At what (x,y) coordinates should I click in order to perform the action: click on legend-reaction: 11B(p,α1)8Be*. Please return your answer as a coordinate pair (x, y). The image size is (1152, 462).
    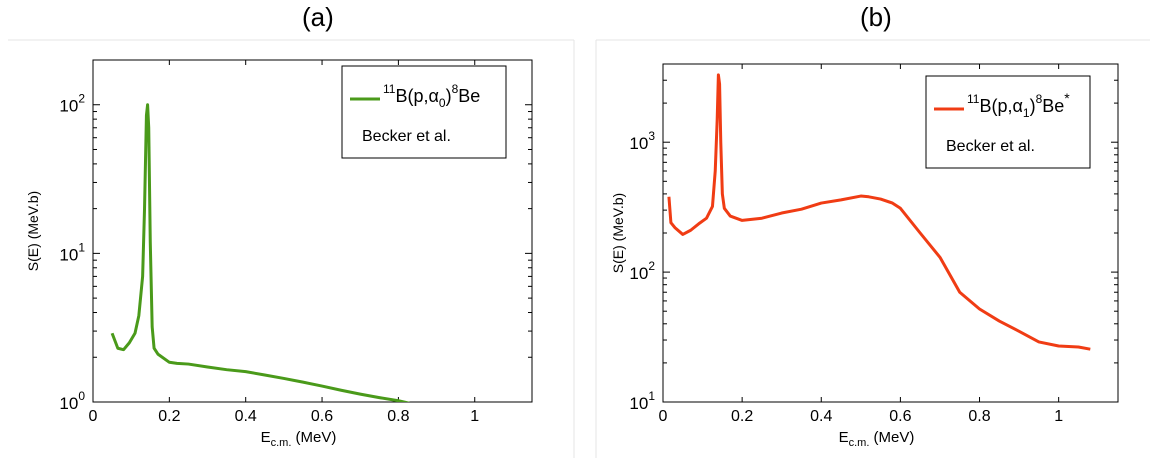
    Looking at the image, I should click on (1018, 105).